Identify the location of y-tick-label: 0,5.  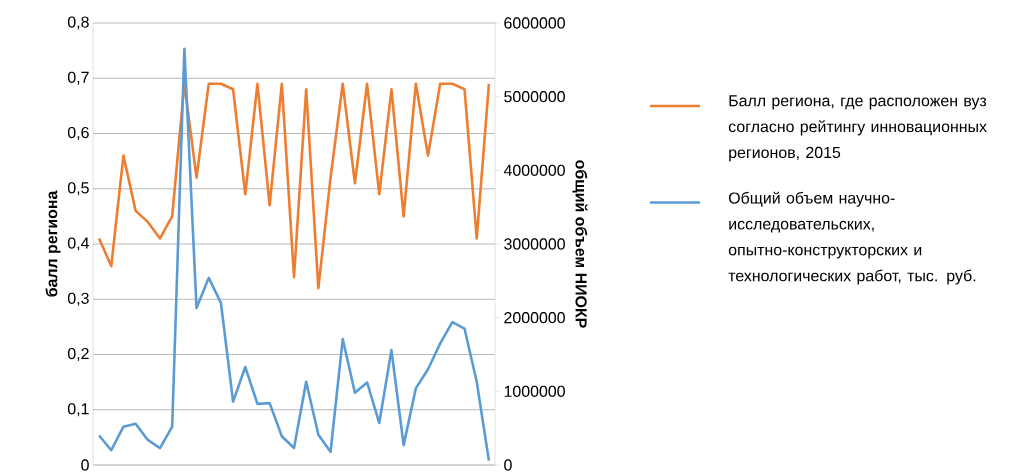
(78, 189).